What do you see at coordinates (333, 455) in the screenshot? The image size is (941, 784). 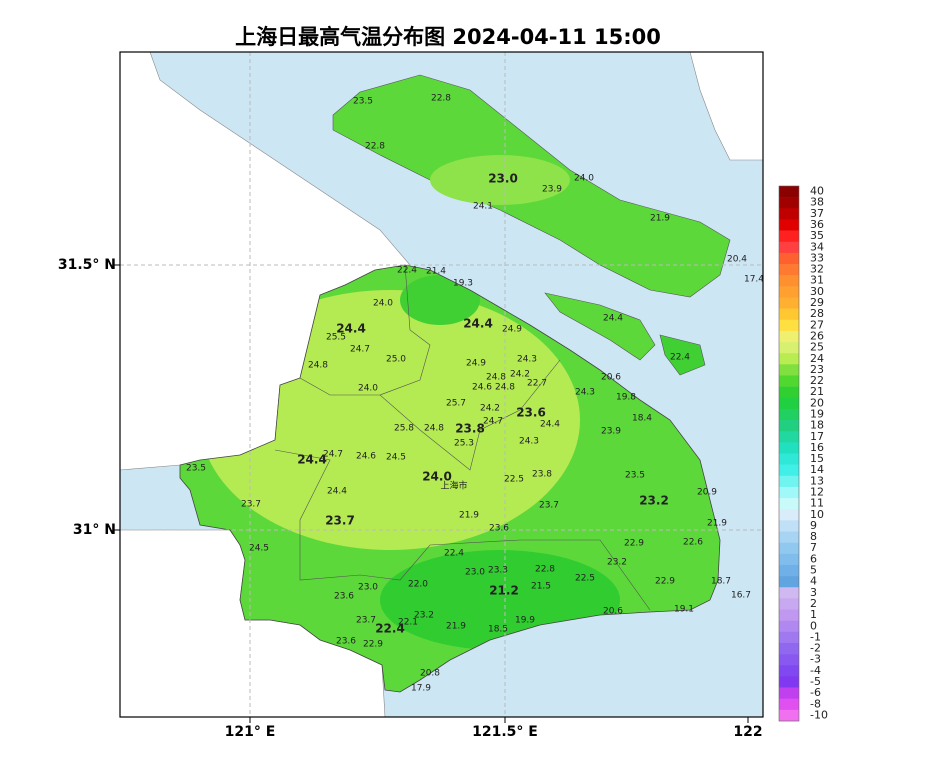 I see `station-label: 24.7` at bounding box center [333, 455].